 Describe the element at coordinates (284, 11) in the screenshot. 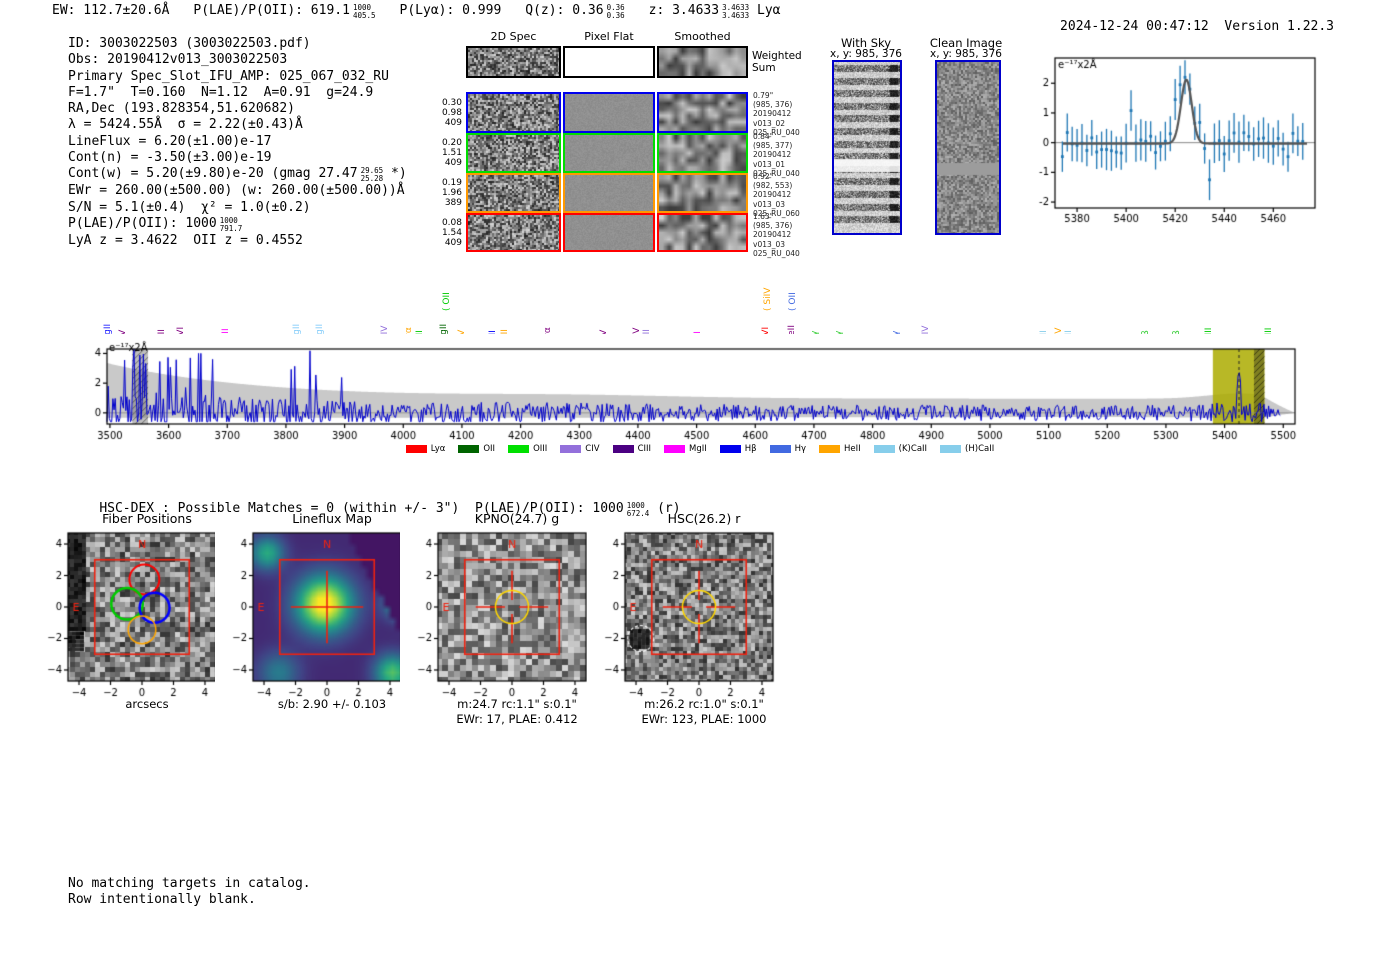

I see `header-plae: P(LAE)/P(OII): 619.1 1000 405.5` at that location.